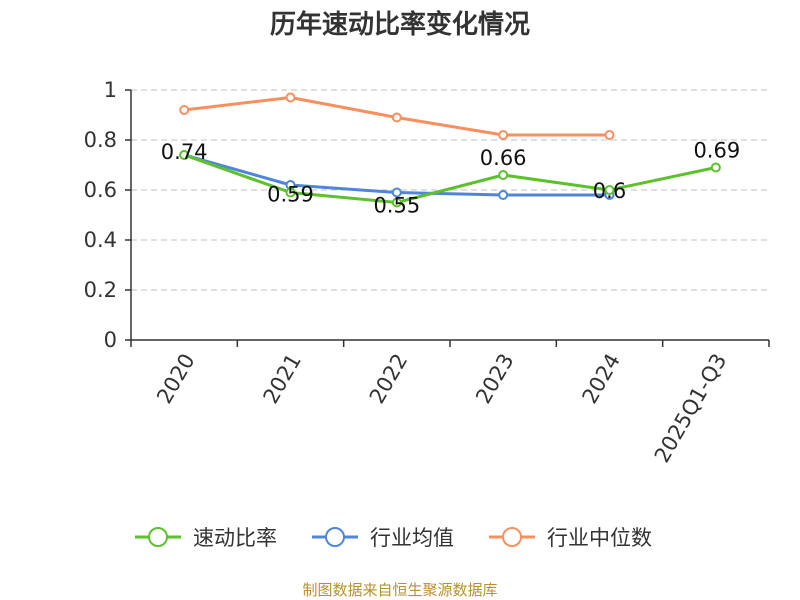 This screenshot has width=800, height=600. What do you see at coordinates (503, 158) in the screenshot?
I see `data-label-3: 0.66` at bounding box center [503, 158].